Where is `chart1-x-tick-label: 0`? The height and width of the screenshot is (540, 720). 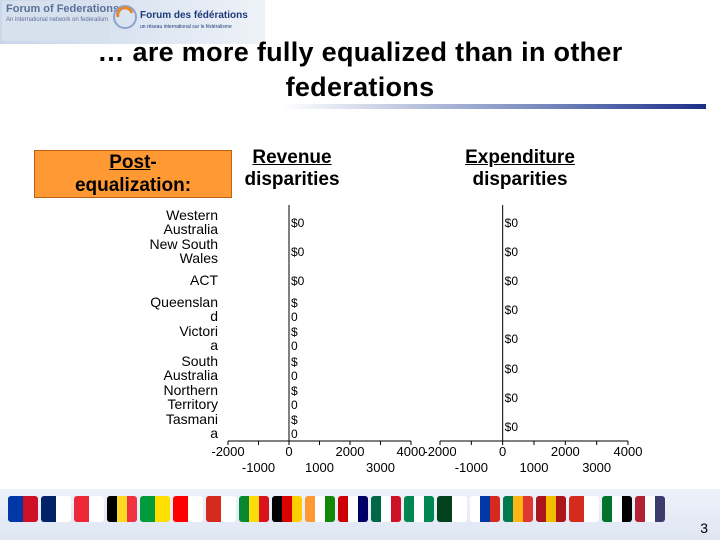
chart1-x-tick-label: 0 is located at coordinates (502, 451).